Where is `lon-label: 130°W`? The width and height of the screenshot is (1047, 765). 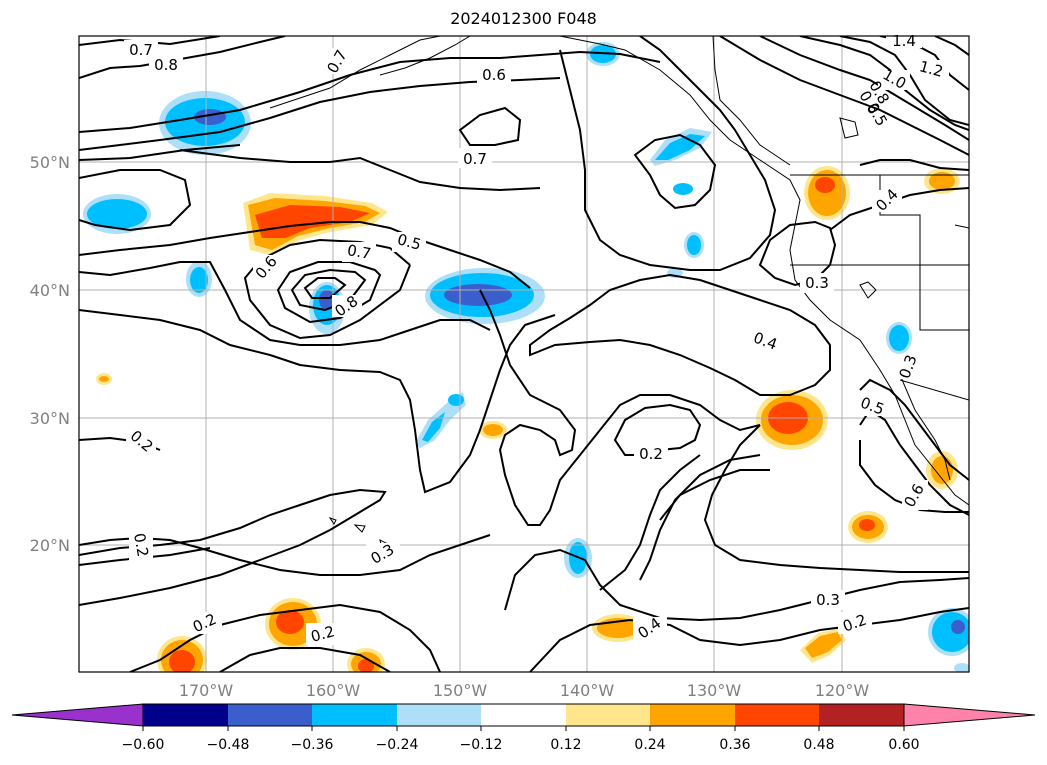 lon-label: 130°W is located at coordinates (714, 690).